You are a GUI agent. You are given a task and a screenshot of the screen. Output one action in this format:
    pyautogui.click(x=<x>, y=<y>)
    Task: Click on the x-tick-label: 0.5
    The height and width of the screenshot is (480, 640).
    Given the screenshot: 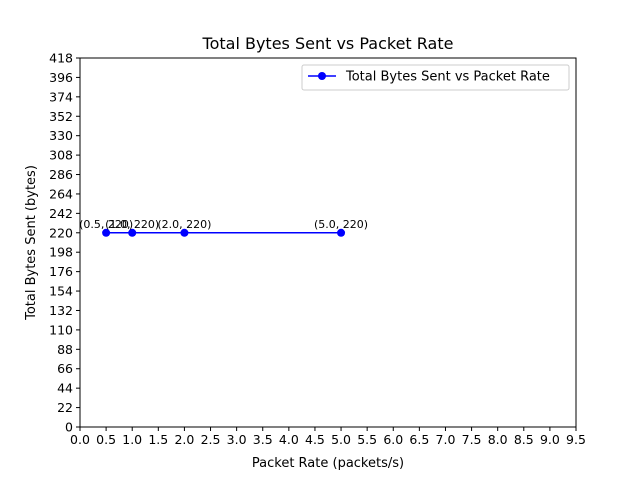 What is the action you would take?
    pyautogui.click(x=106, y=439)
    